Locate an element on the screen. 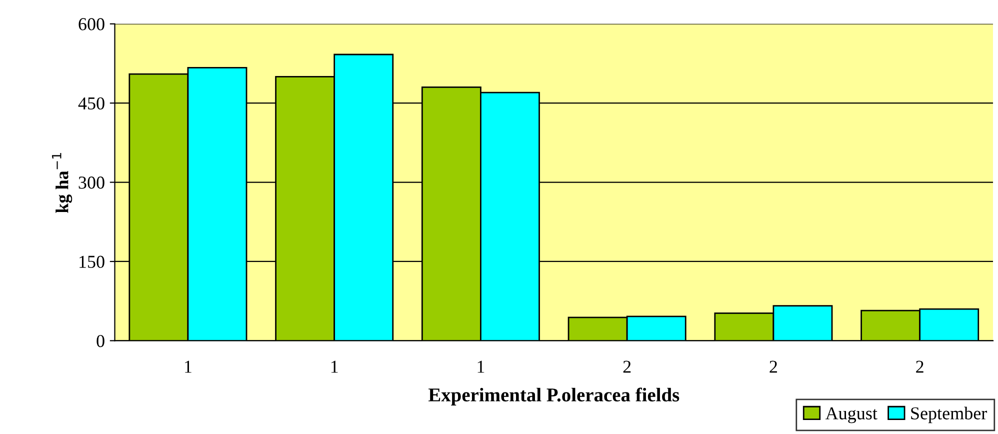 This screenshot has width=998, height=434. y-axis-title: kg ha$^{−1}$ is located at coordinates (62, 183).